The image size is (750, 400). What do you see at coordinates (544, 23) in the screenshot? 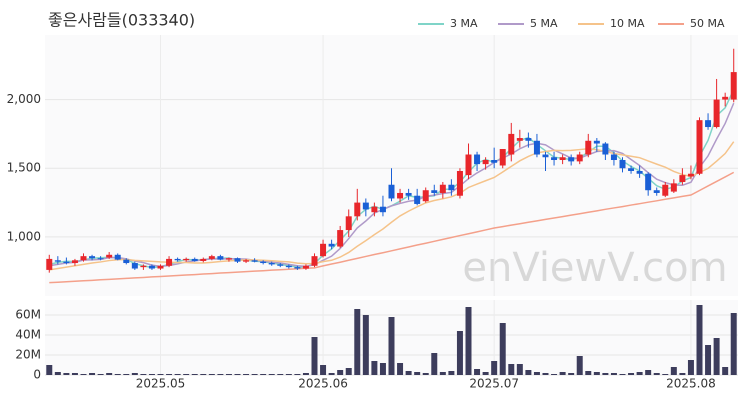
I see `legend-label: 5 MA` at bounding box center [544, 23].